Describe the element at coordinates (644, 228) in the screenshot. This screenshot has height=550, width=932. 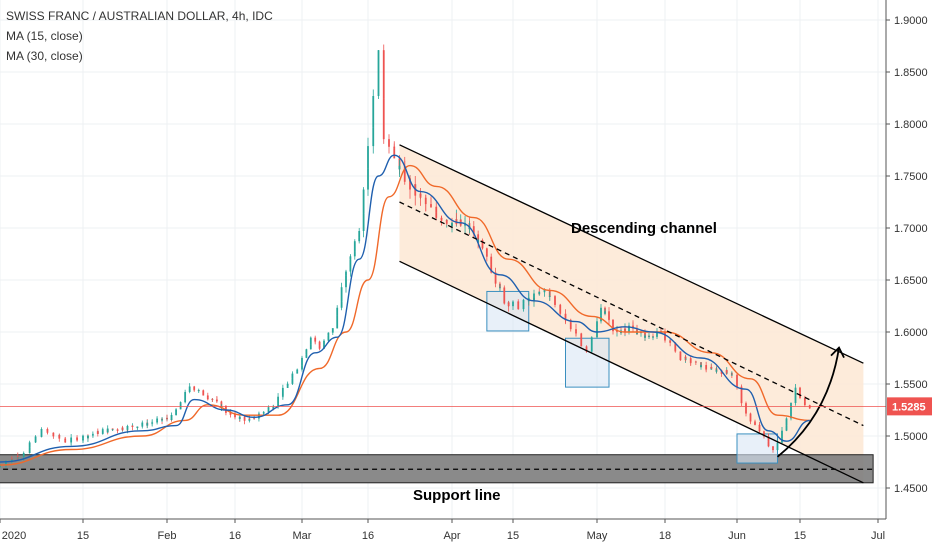
I see `channel-label: Descending channel` at that location.